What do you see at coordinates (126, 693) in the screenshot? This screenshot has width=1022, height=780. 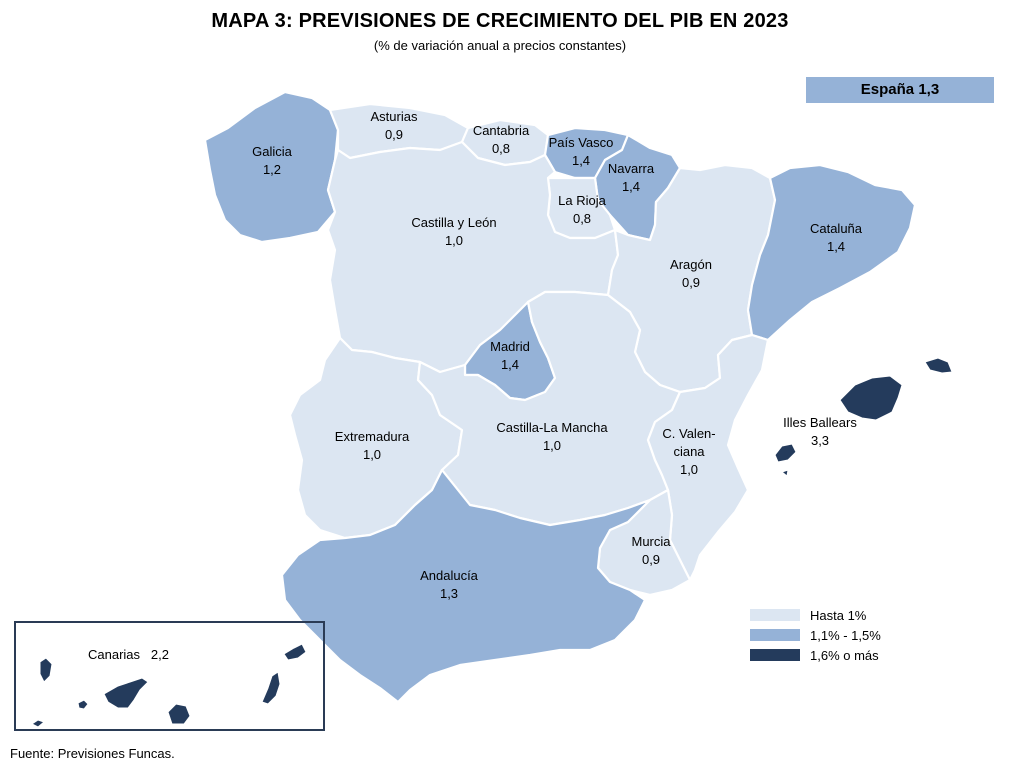 I see `island-tenerife` at bounding box center [126, 693].